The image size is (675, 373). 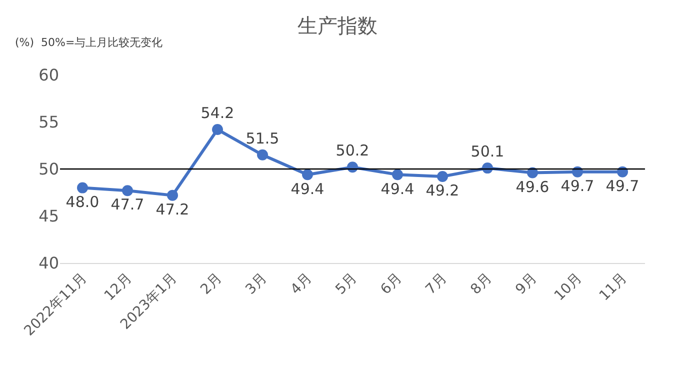 What do you see at coordinates (353, 150) in the screenshot?
I see `data-label: 50.2` at bounding box center [353, 150].